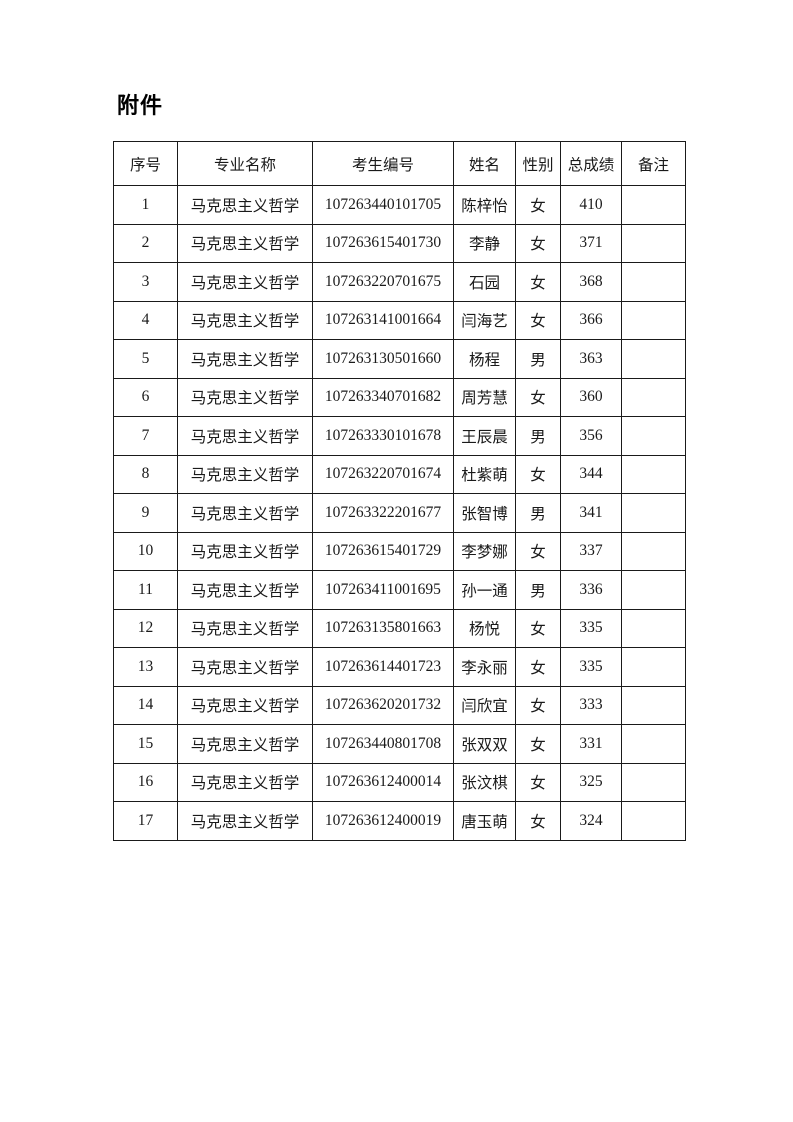  What do you see at coordinates (538, 163) in the screenshot?
I see `column-header-gender: 性别` at bounding box center [538, 163].